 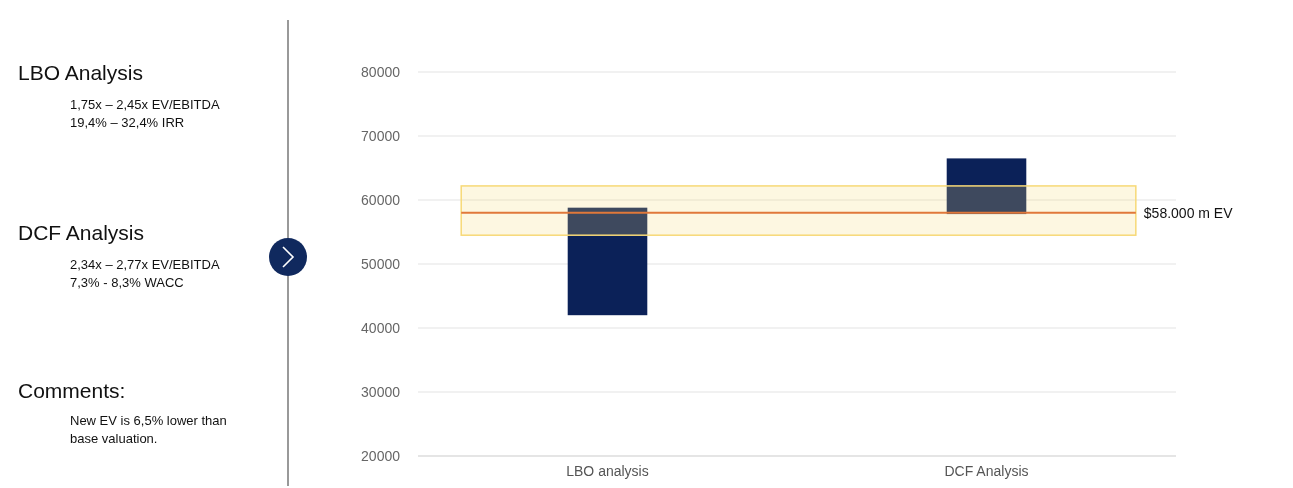 What do you see at coordinates (381, 71) in the screenshot?
I see `y-tick-label: 80000` at bounding box center [381, 71].